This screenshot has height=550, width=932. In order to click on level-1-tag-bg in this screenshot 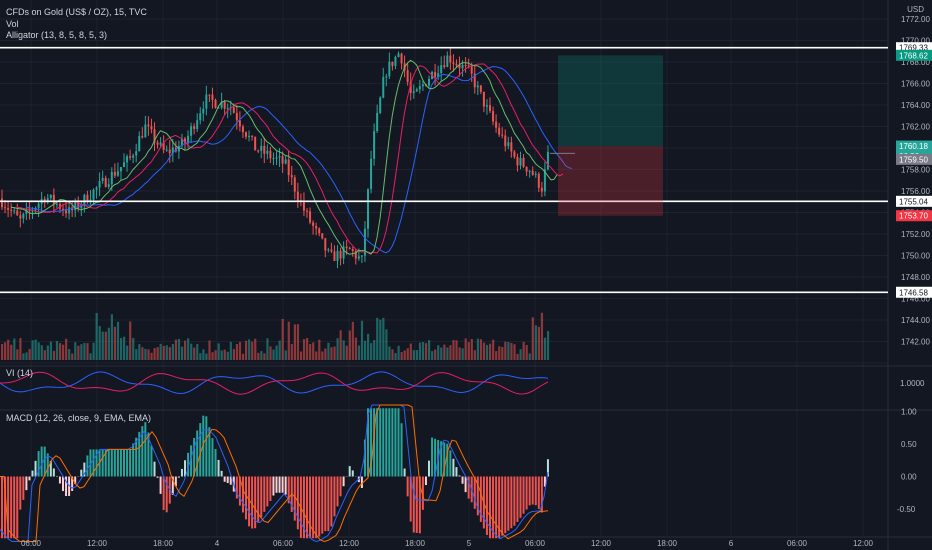, I will do `click(914, 48)`.